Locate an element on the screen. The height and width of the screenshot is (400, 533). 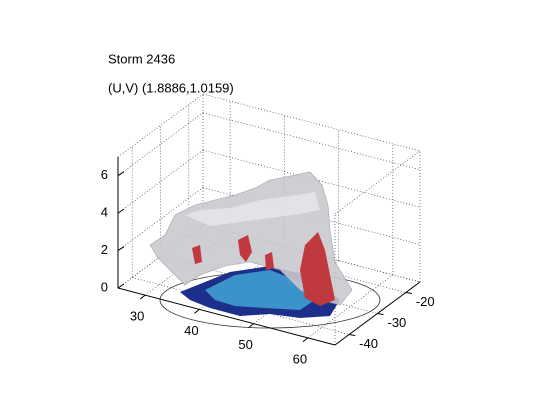
y-tick-label: -30 is located at coordinates (397, 322).